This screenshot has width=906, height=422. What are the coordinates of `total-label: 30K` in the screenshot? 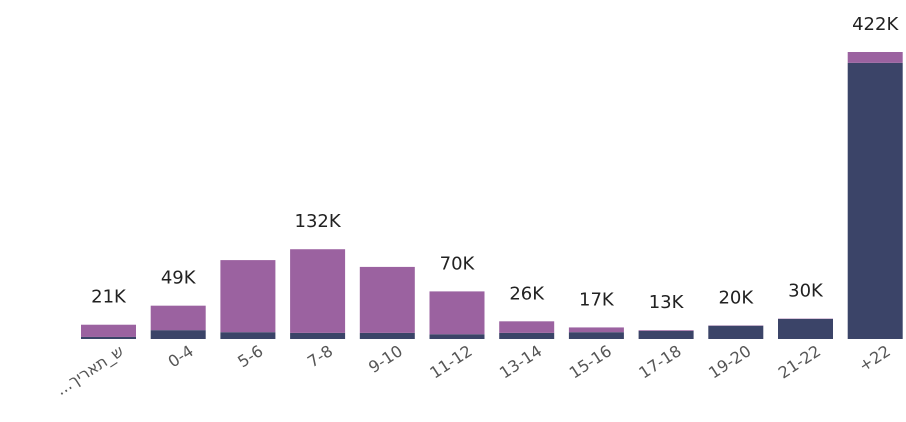 It's located at (806, 291).